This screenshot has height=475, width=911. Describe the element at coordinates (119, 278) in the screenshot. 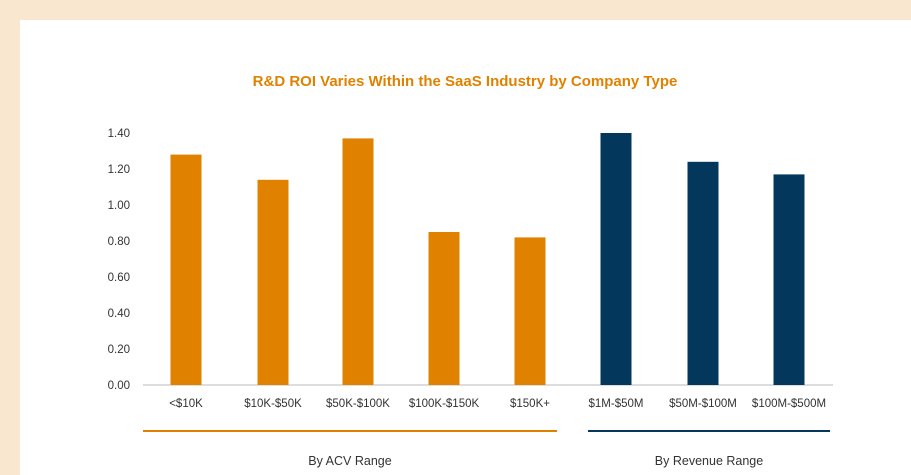

I see `y-tick-label: 0.60` at that location.